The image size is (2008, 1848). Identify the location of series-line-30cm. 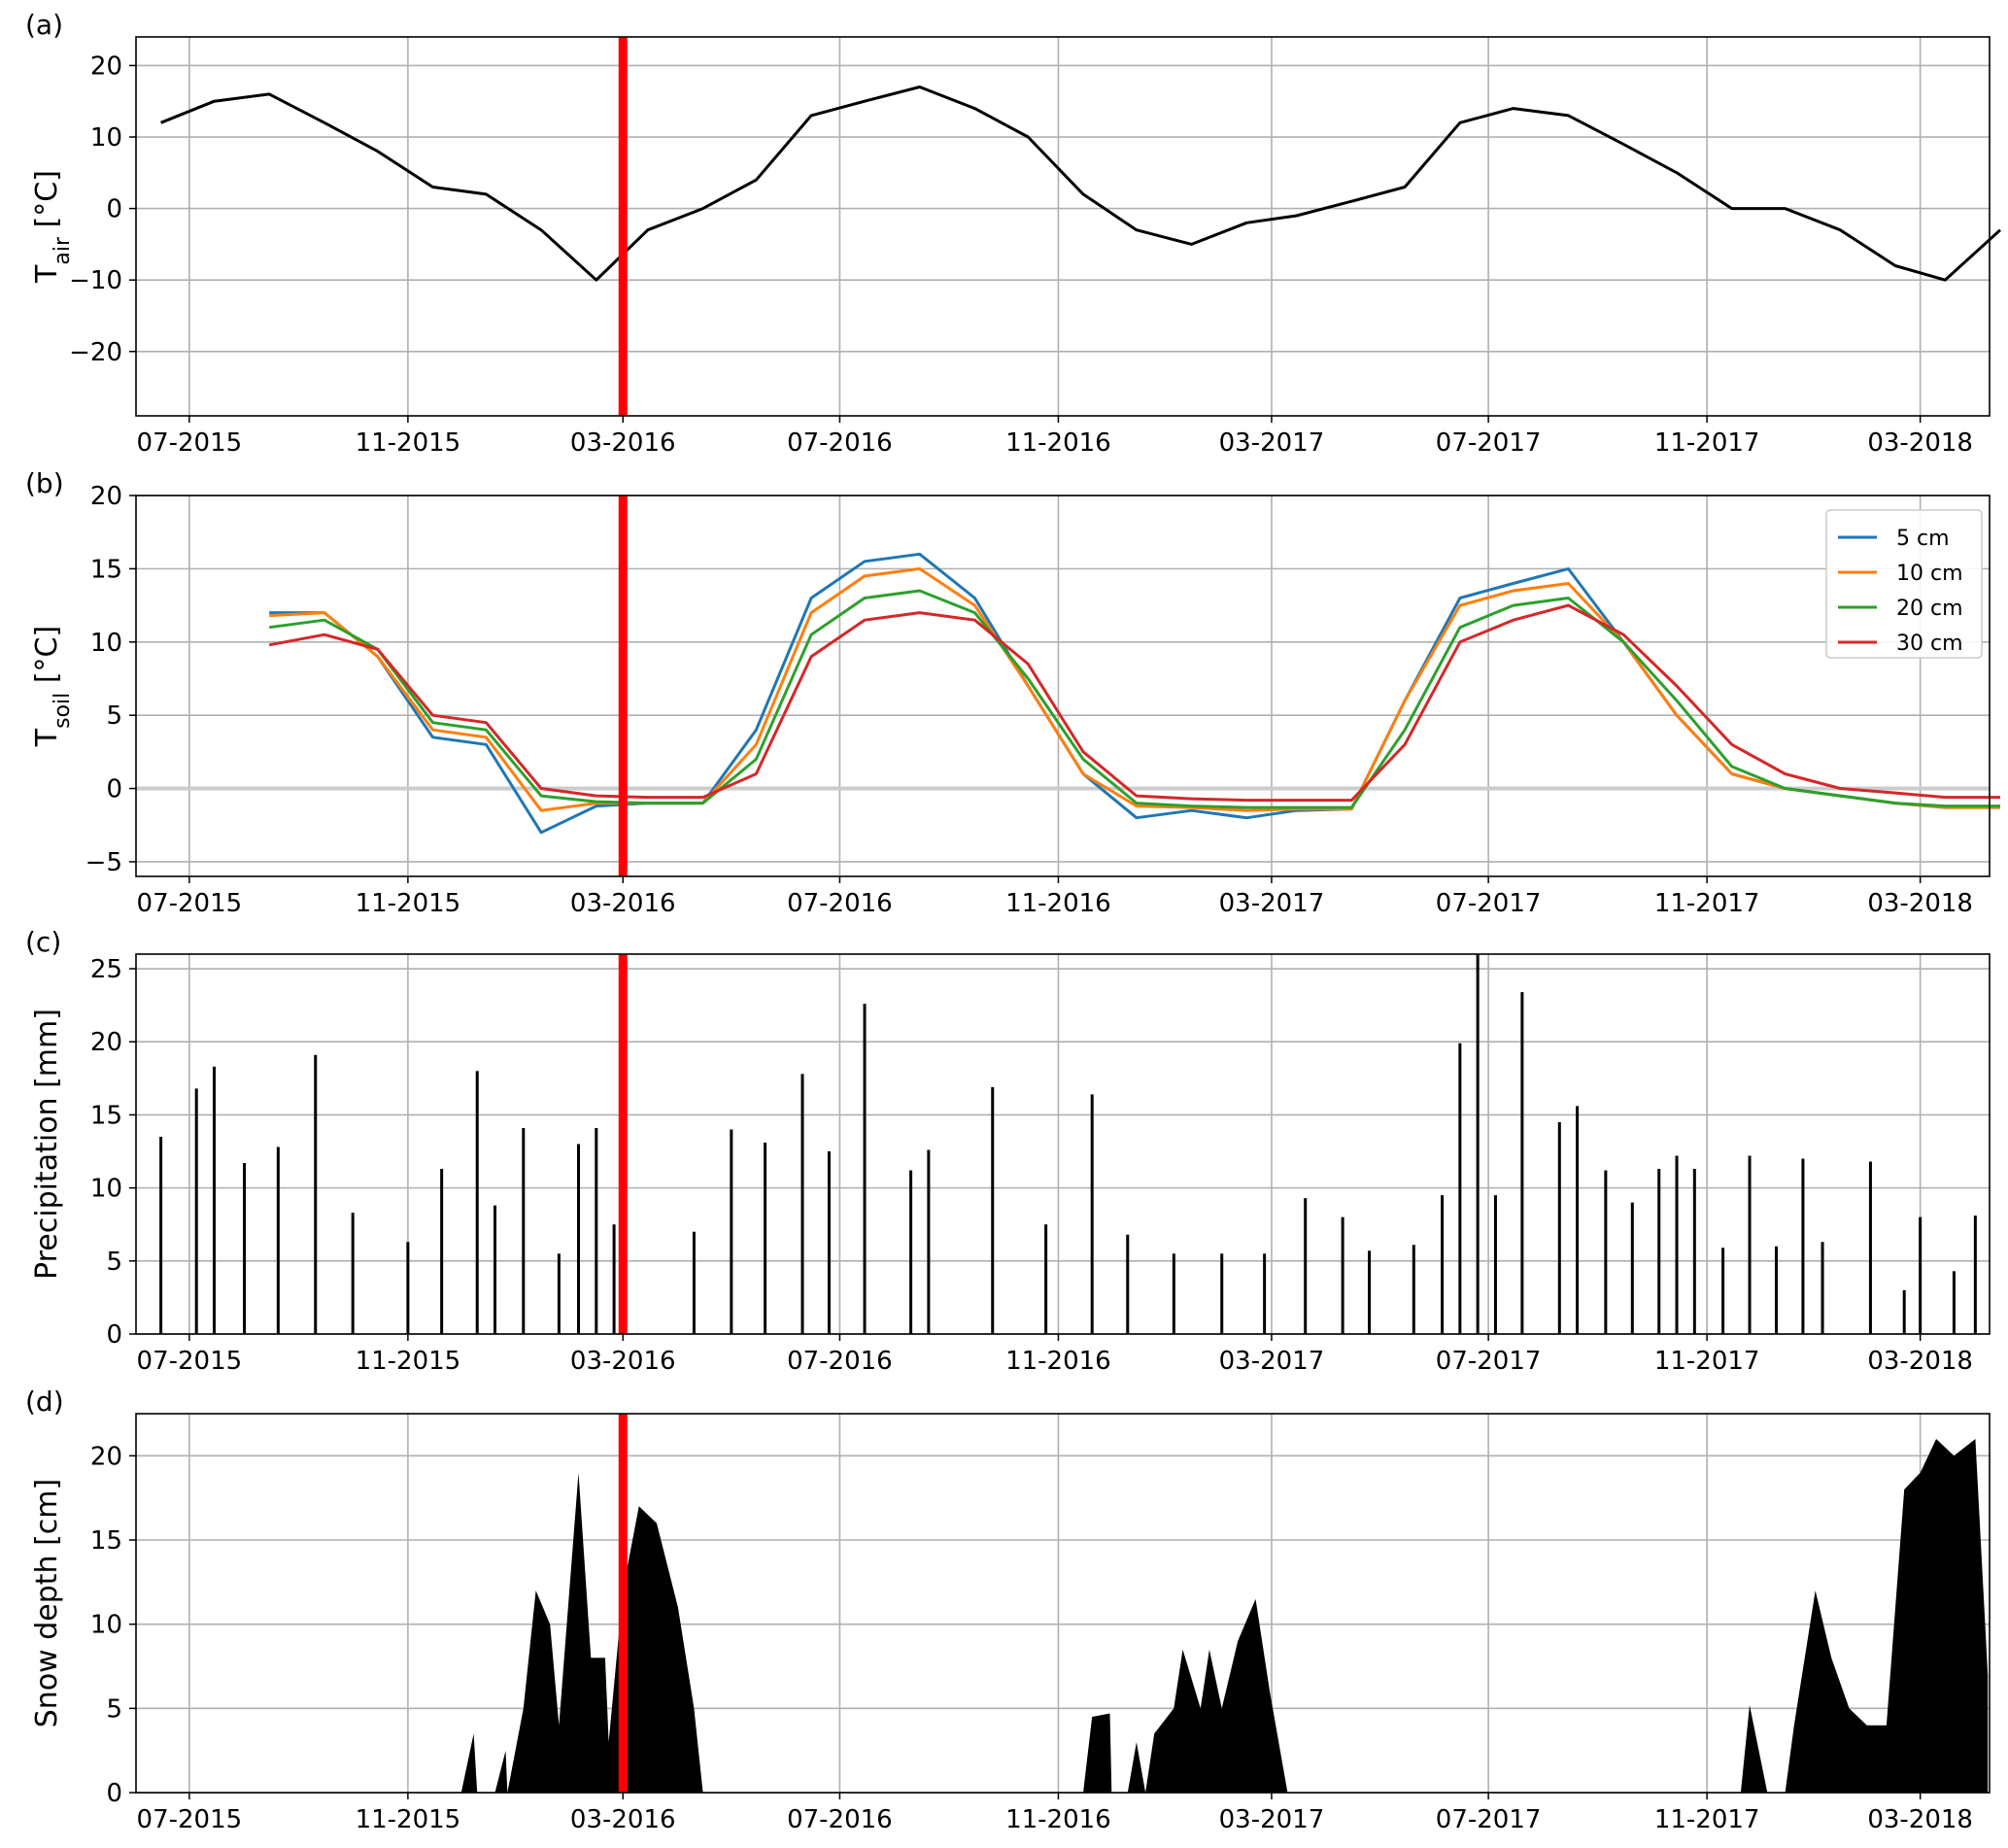
(1134, 703).